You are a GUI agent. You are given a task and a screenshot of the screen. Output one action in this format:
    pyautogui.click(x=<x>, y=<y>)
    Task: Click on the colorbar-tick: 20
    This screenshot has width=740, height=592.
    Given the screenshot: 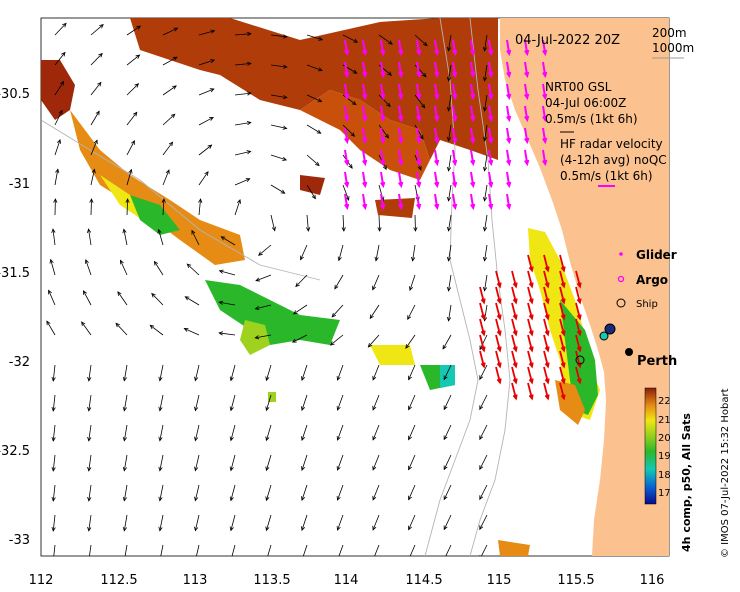 What is the action you would take?
    pyautogui.click(x=664, y=438)
    